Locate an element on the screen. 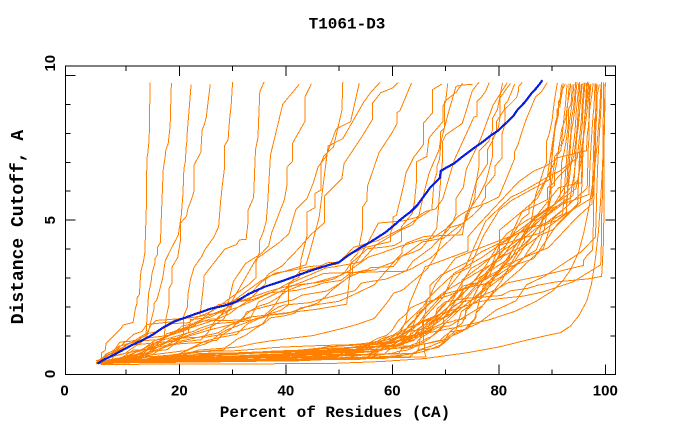 Image resolution: width=680 pixels, height=440 pixels. x-tick-label-0: 0 is located at coordinates (64, 390).